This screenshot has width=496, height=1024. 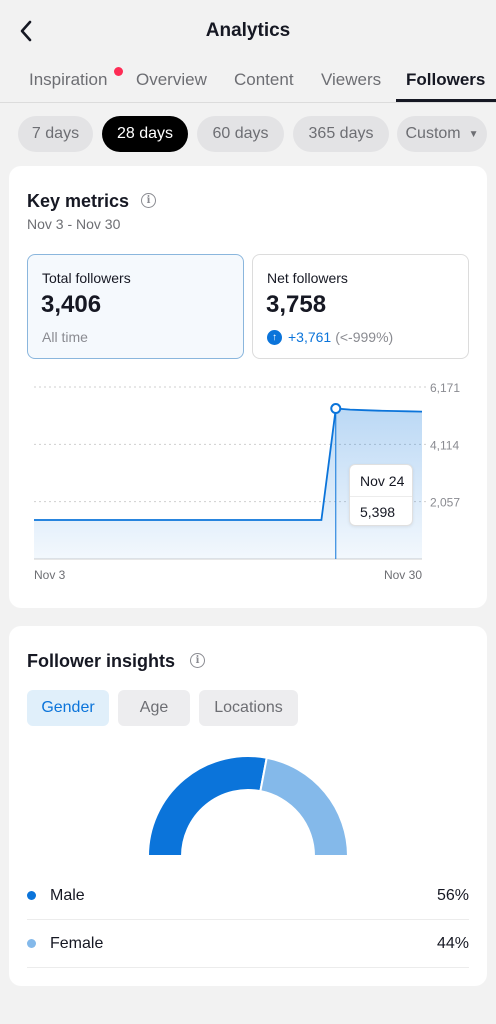 I want to click on range-label: 365 days, so click(x=341, y=133).